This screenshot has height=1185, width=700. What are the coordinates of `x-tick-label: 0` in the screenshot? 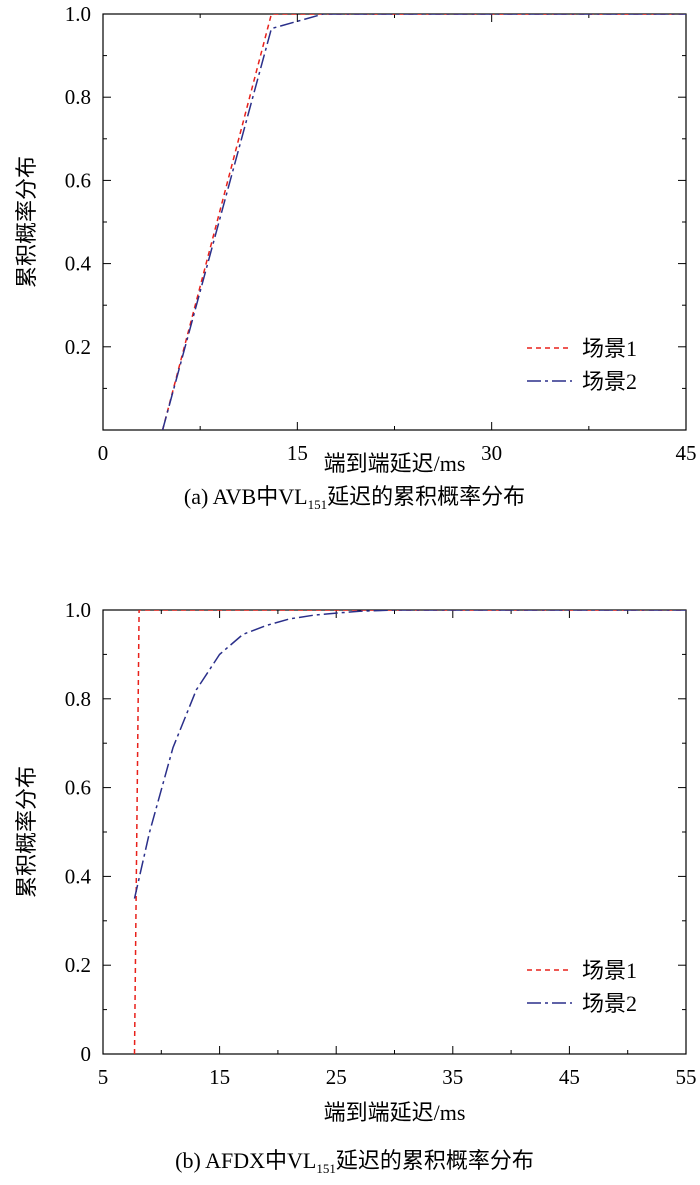 It's located at (103, 453).